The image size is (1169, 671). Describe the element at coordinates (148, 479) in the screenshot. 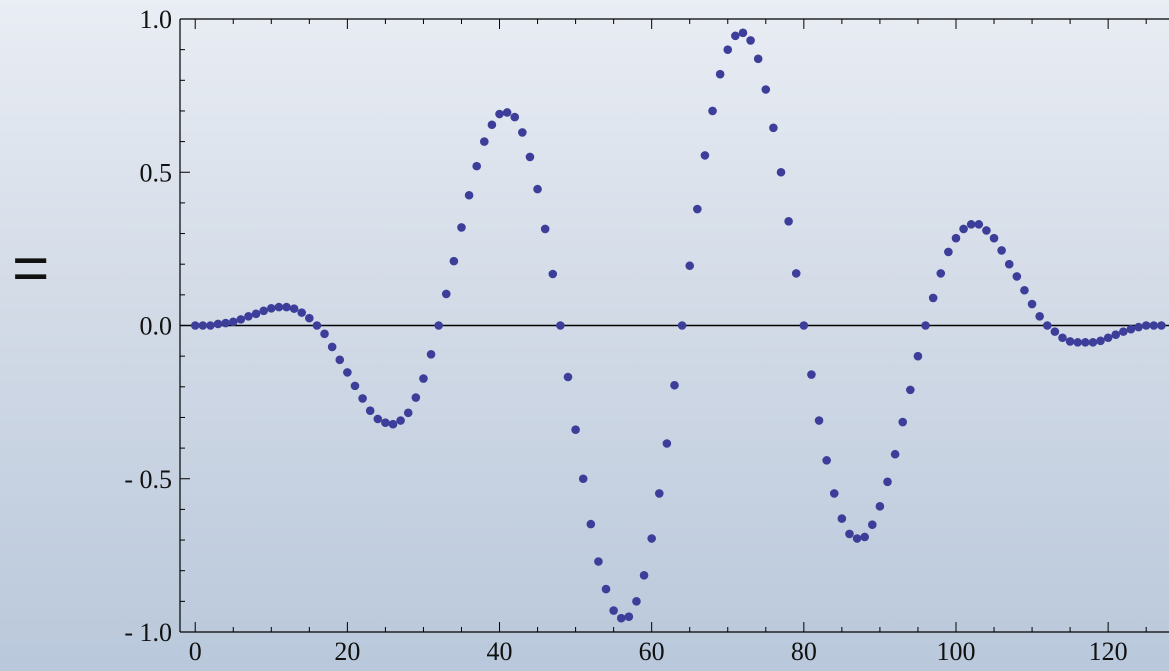

I see `y-tick-label: - 0.5` at that location.